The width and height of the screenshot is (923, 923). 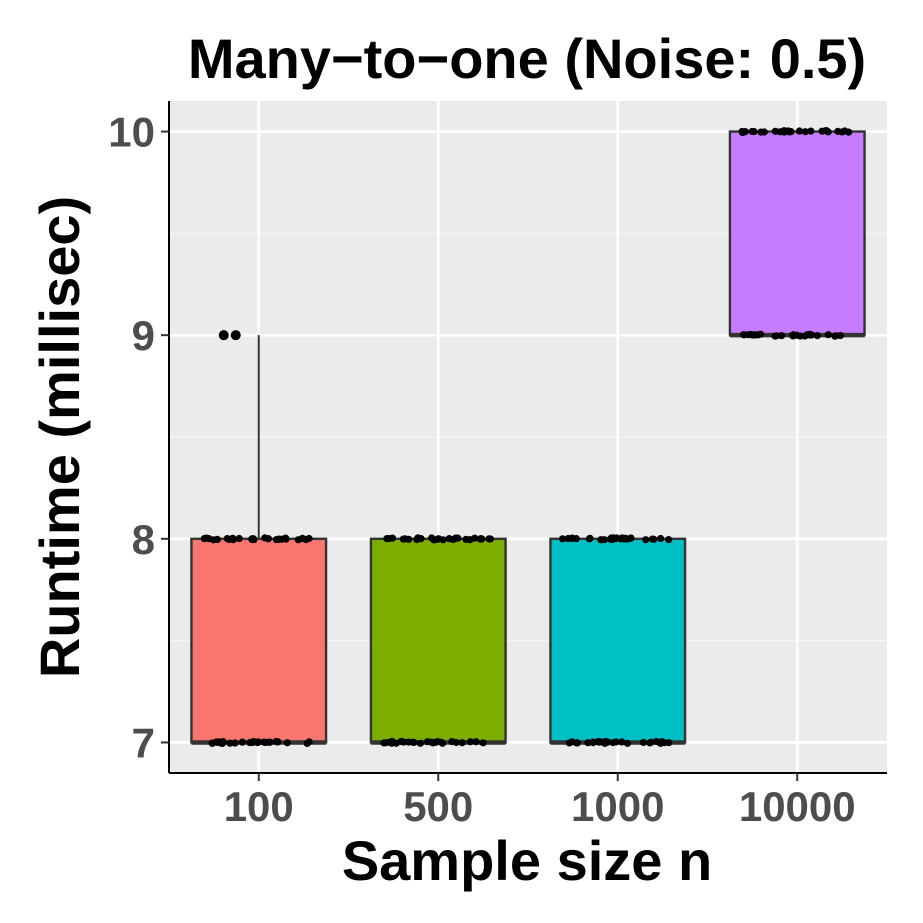 What do you see at coordinates (438, 806) in the screenshot?
I see `x-tick-label: 500` at bounding box center [438, 806].